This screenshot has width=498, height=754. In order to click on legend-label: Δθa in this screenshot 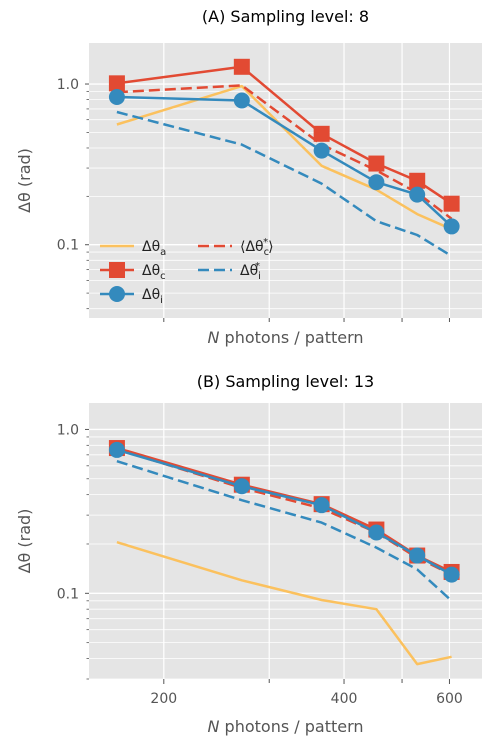, I will do `click(154, 248)`.